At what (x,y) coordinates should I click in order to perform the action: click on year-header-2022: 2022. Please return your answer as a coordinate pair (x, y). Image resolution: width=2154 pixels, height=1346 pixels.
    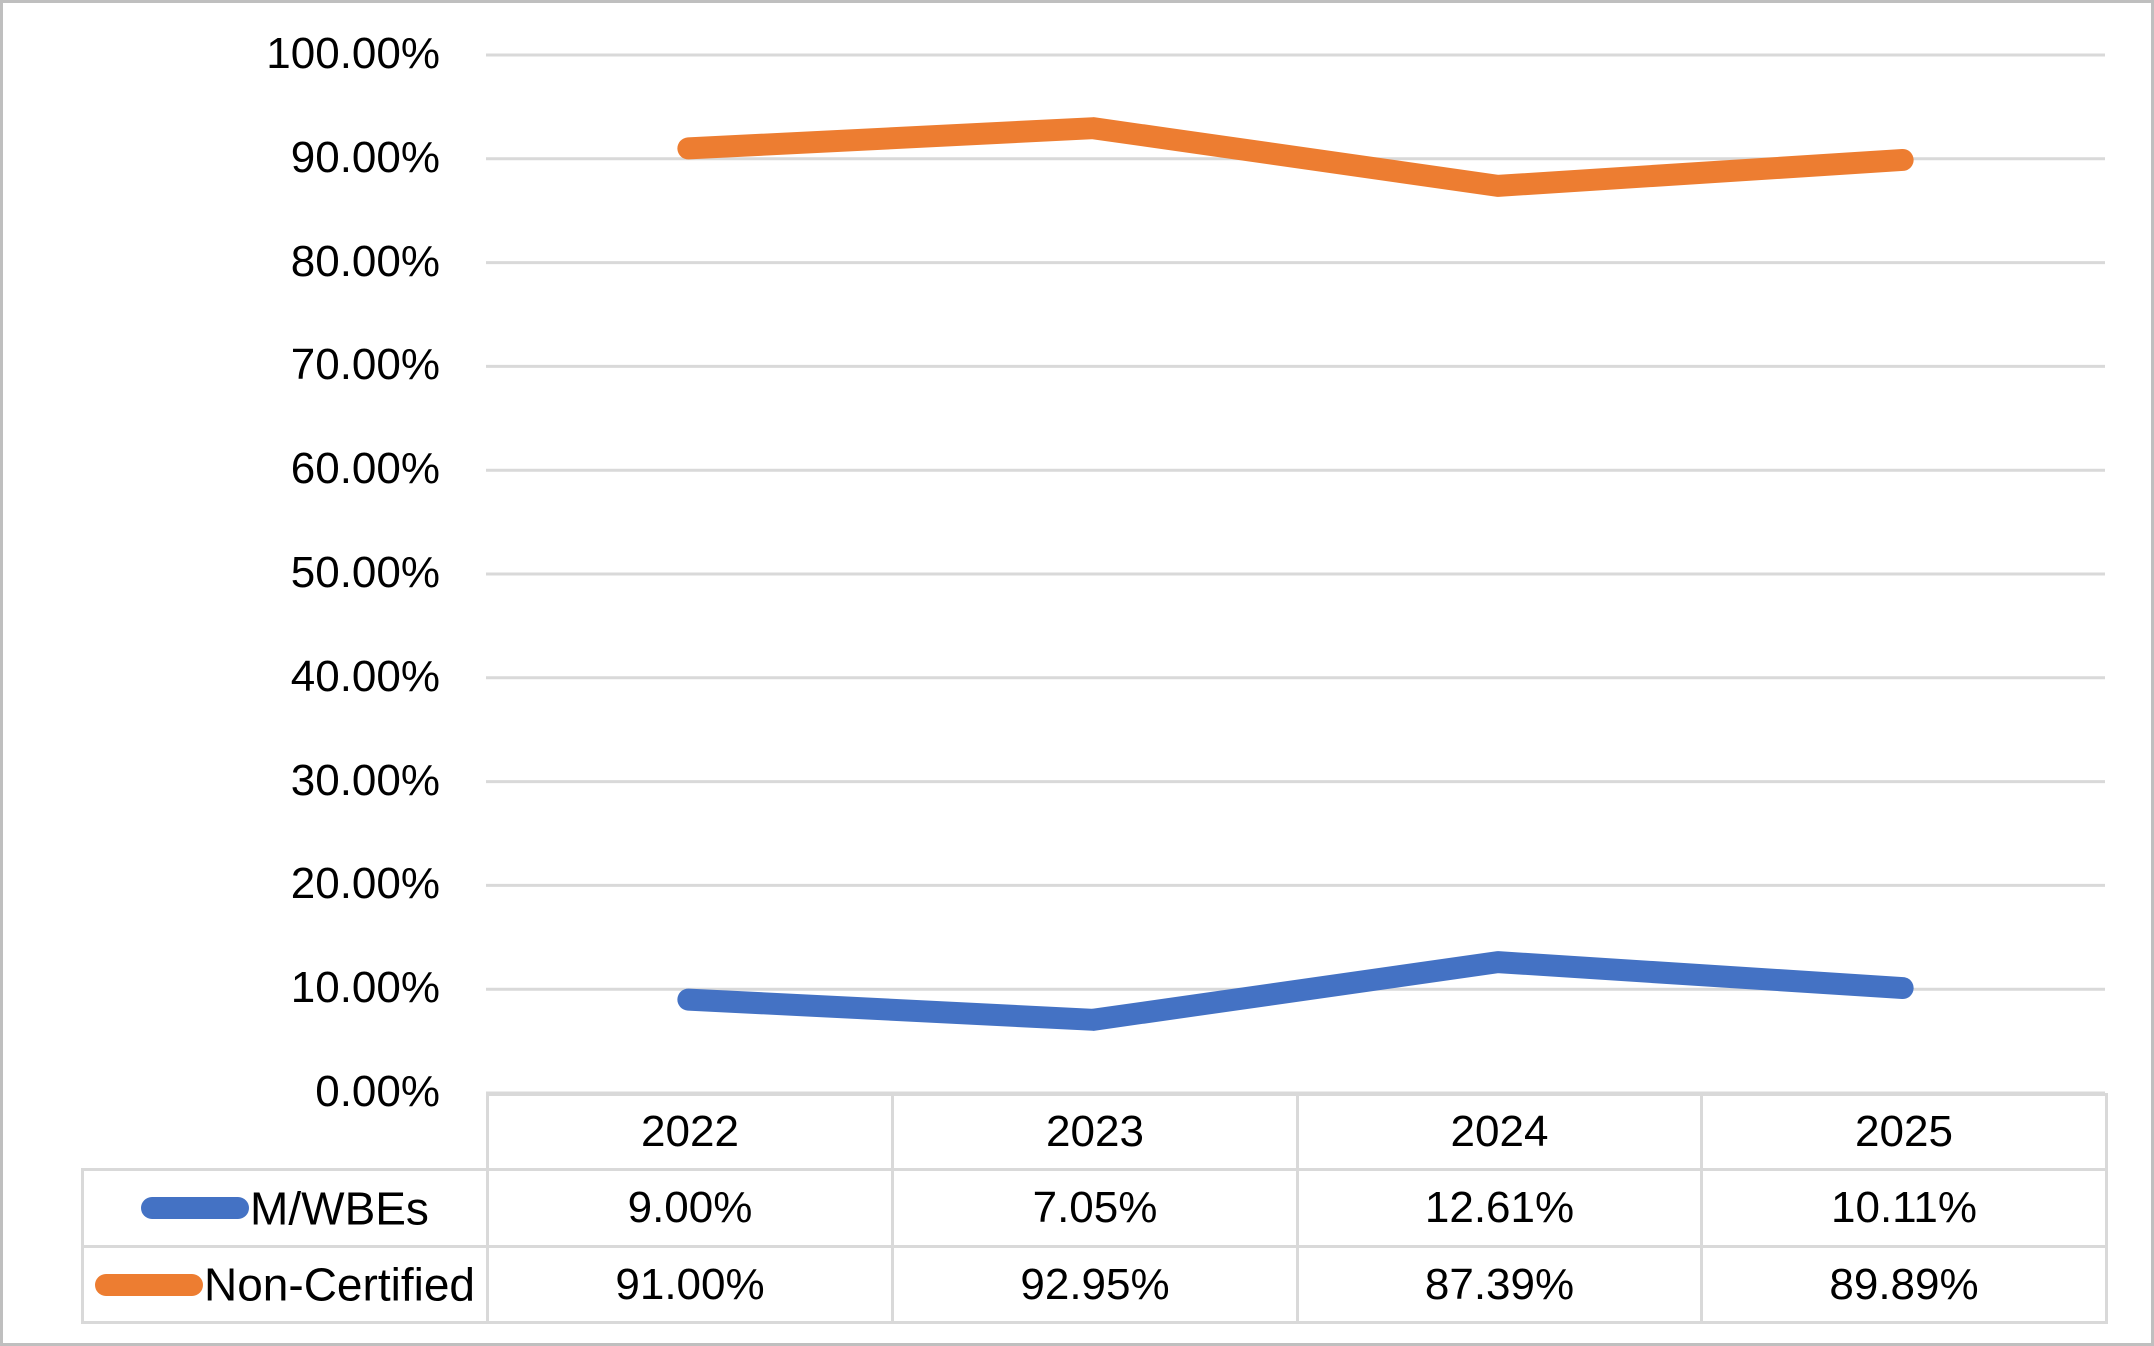
    Looking at the image, I should click on (690, 1132).